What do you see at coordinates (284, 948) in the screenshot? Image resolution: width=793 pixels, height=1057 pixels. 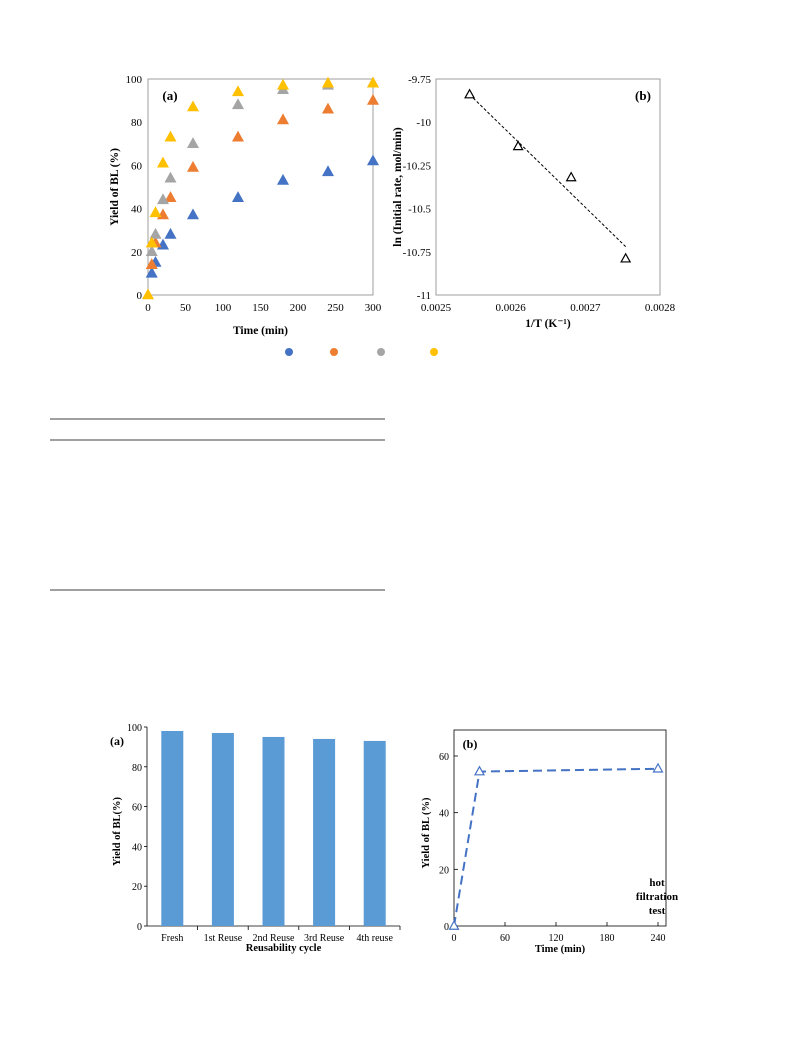 I see `x-axis-label: Reusability cycle` at bounding box center [284, 948].